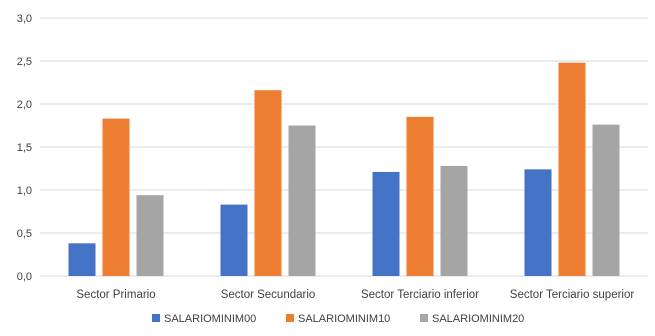 This screenshot has height=336, width=655. What do you see at coordinates (420, 295) in the screenshot?
I see `x-category-label: Sector Terciario inferior` at bounding box center [420, 295].